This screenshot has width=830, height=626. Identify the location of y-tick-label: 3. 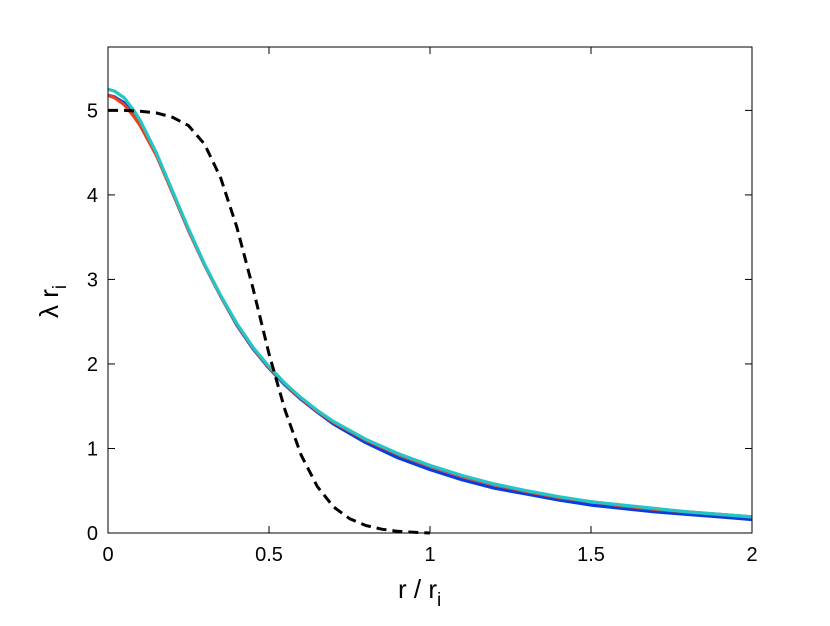
(92, 280).